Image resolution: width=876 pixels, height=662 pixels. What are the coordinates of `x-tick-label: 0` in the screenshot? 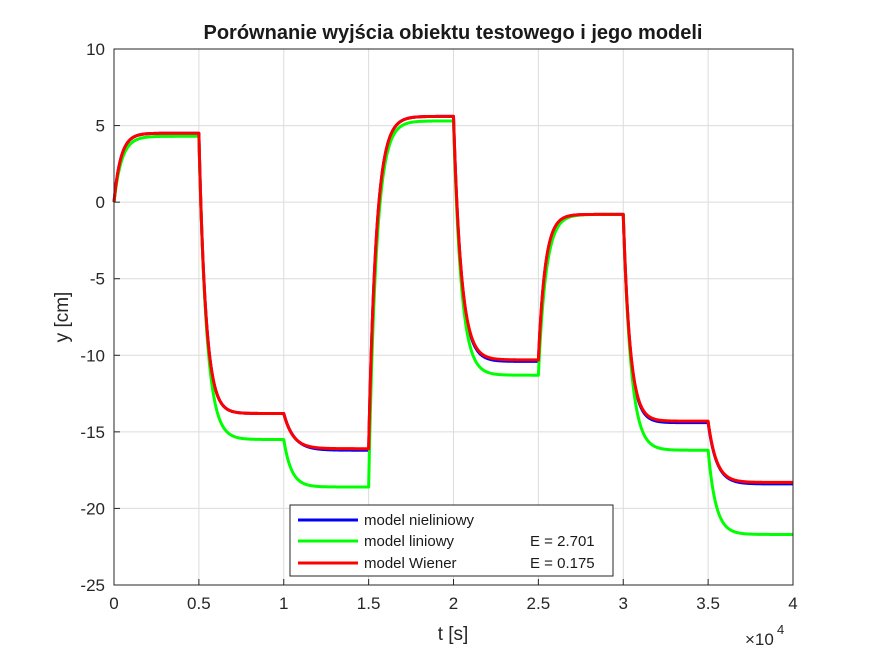 It's located at (113, 603).